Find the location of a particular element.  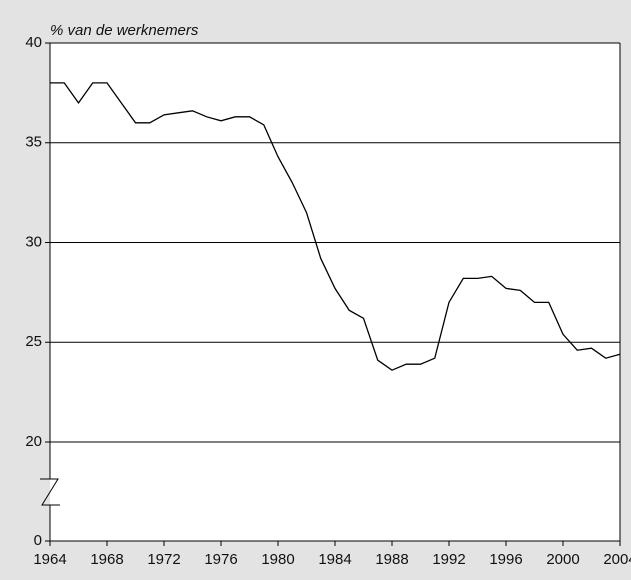

y-tick-label: 35 is located at coordinates (33, 142).